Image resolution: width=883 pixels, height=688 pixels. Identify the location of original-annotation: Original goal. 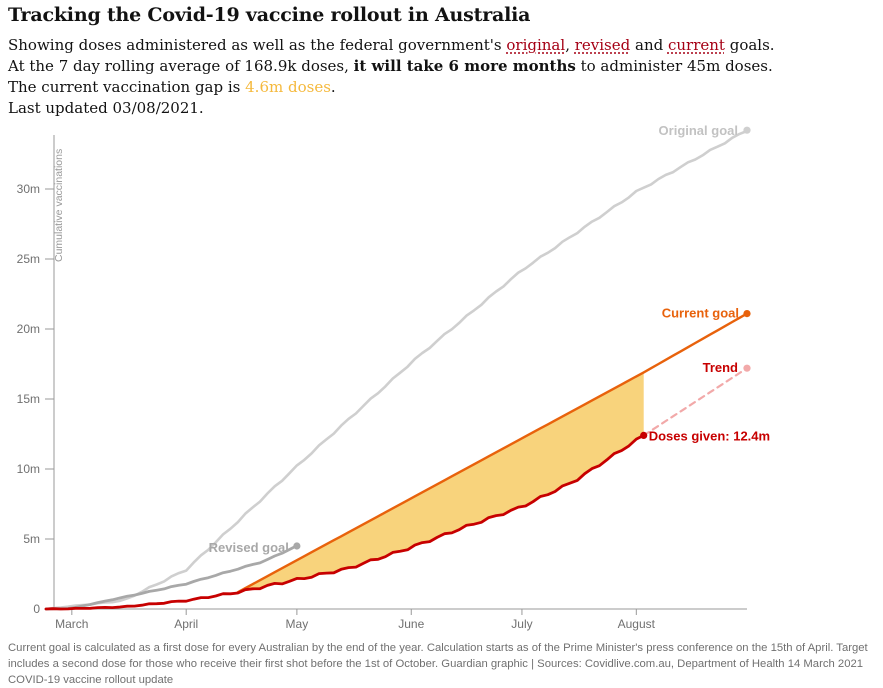
(698, 130).